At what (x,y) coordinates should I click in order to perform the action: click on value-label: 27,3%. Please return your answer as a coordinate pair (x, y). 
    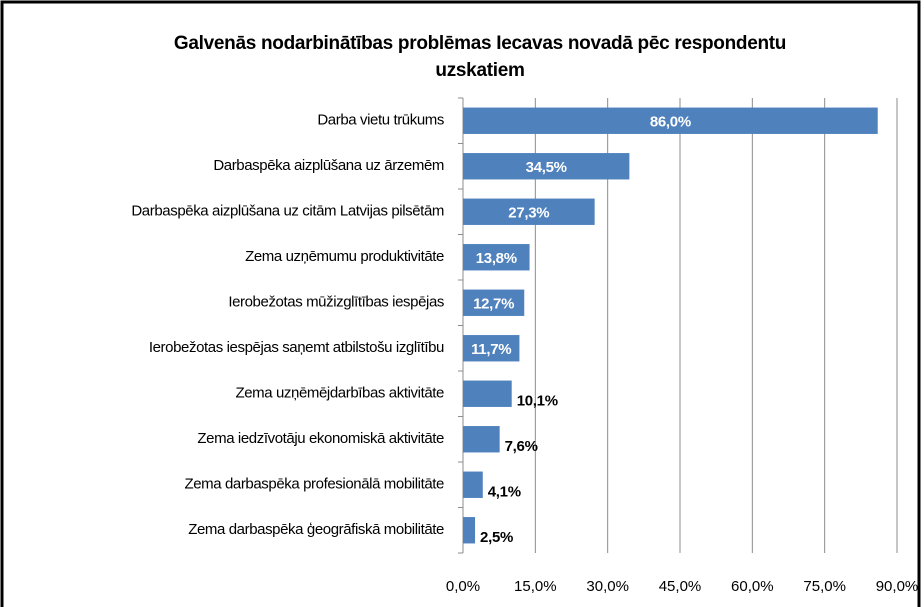
    Looking at the image, I should click on (528, 213).